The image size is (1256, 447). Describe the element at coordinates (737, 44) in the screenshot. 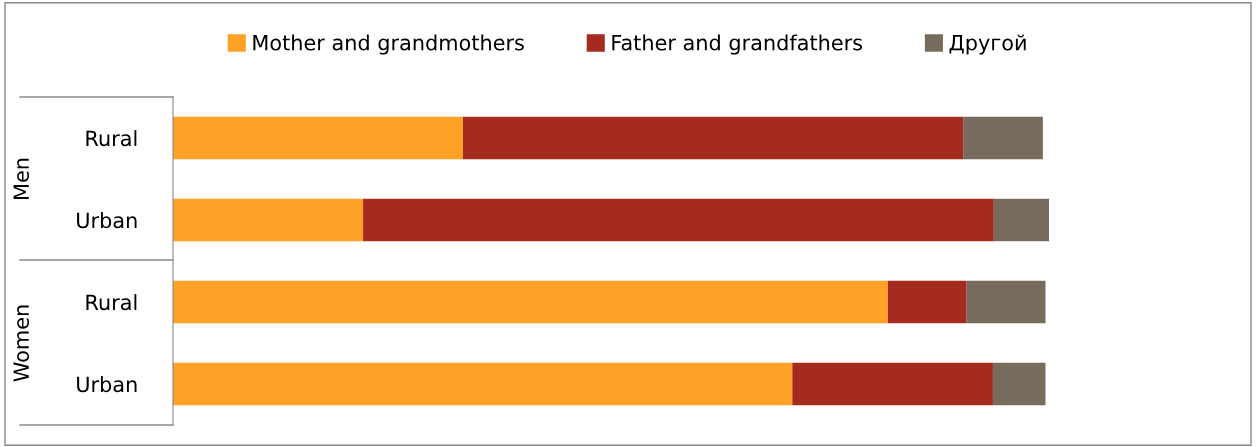

I see `legend-label: Father and grandfathers` at that location.